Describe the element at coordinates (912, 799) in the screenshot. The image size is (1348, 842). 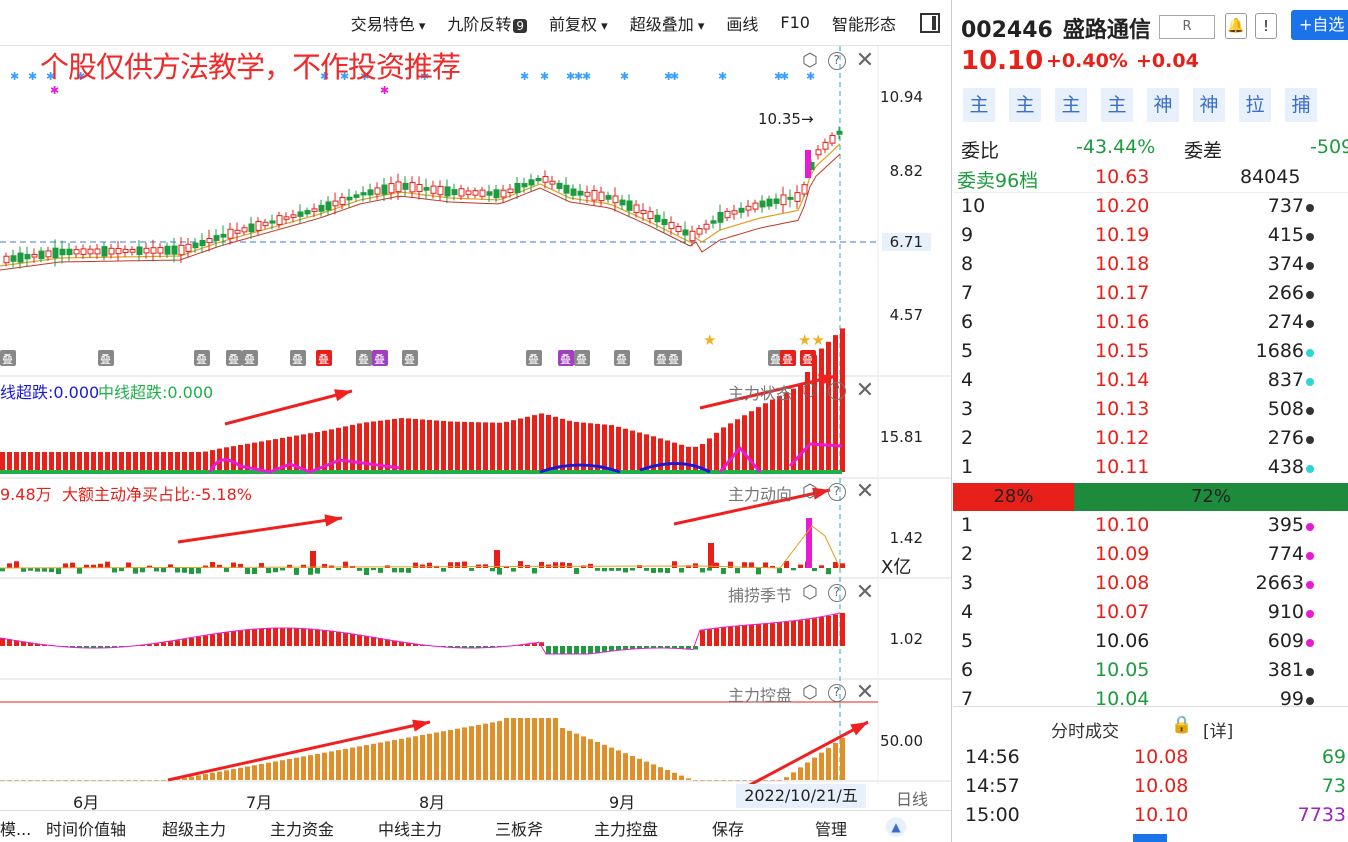
I see `period-selector: 日线` at that location.